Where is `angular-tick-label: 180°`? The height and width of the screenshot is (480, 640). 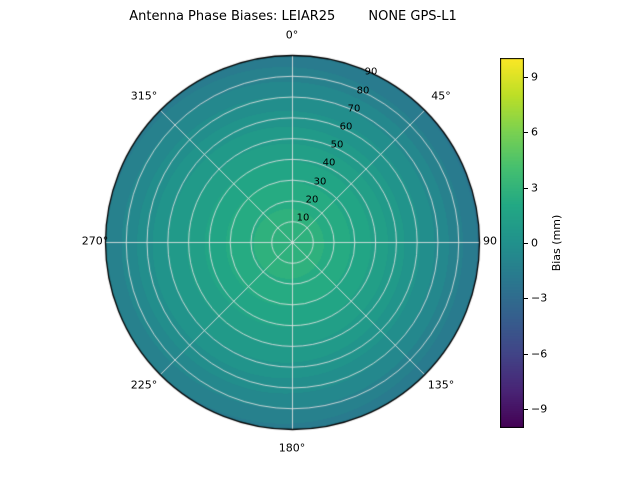
angular-tick-label: 180° is located at coordinates (292, 448).